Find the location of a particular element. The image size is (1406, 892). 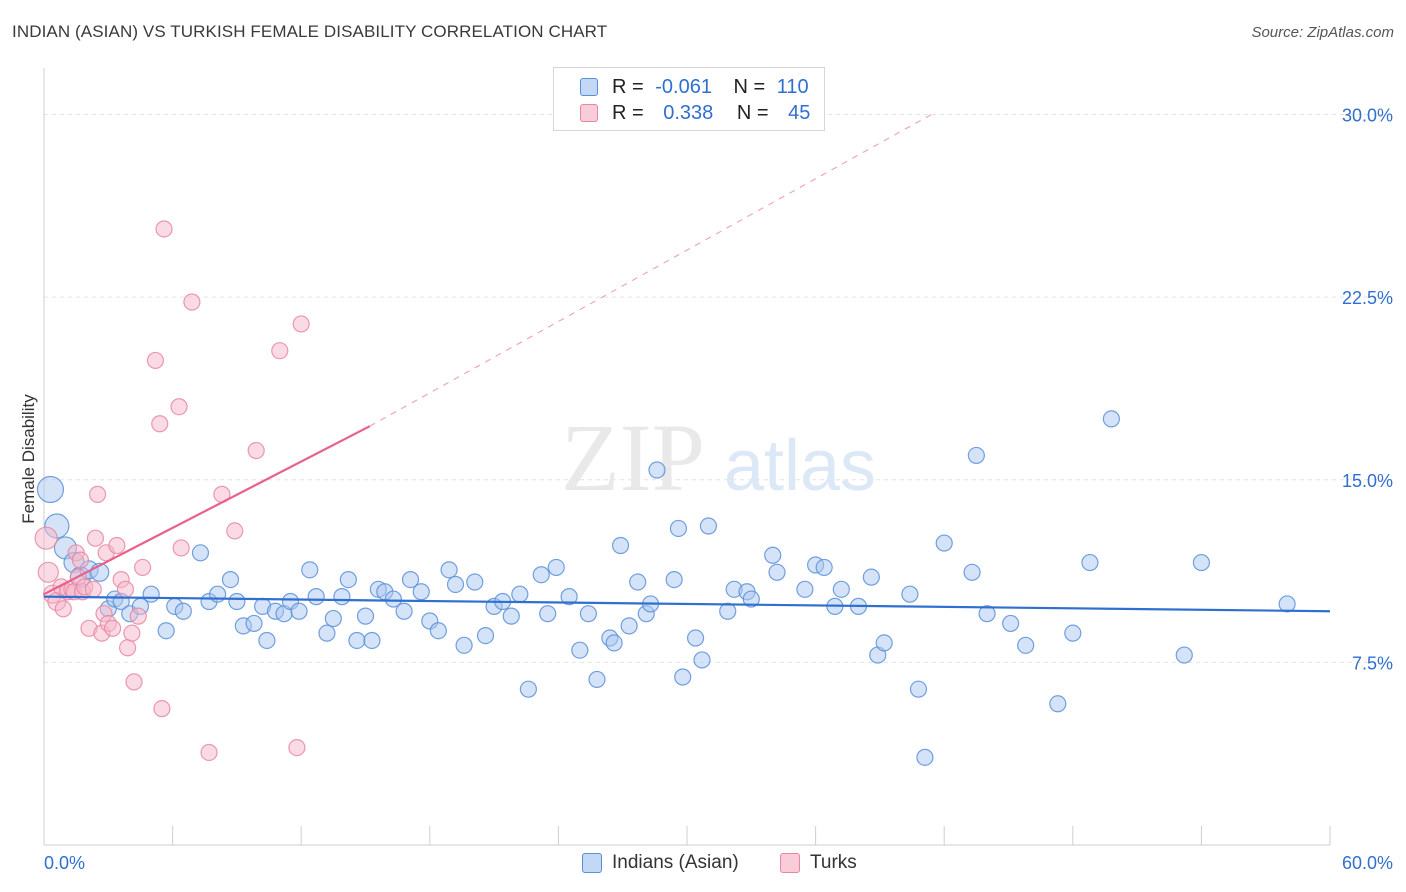

x-tick-label: 0.0% is located at coordinates (64, 863).